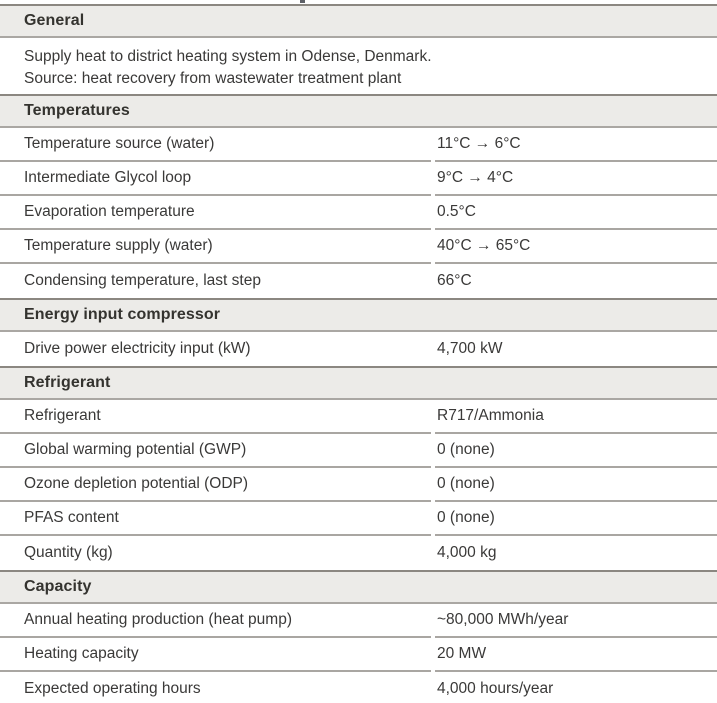 This screenshot has width=717, height=703. What do you see at coordinates (112, 688) in the screenshot?
I see `row-label: Expected operating hours` at bounding box center [112, 688].